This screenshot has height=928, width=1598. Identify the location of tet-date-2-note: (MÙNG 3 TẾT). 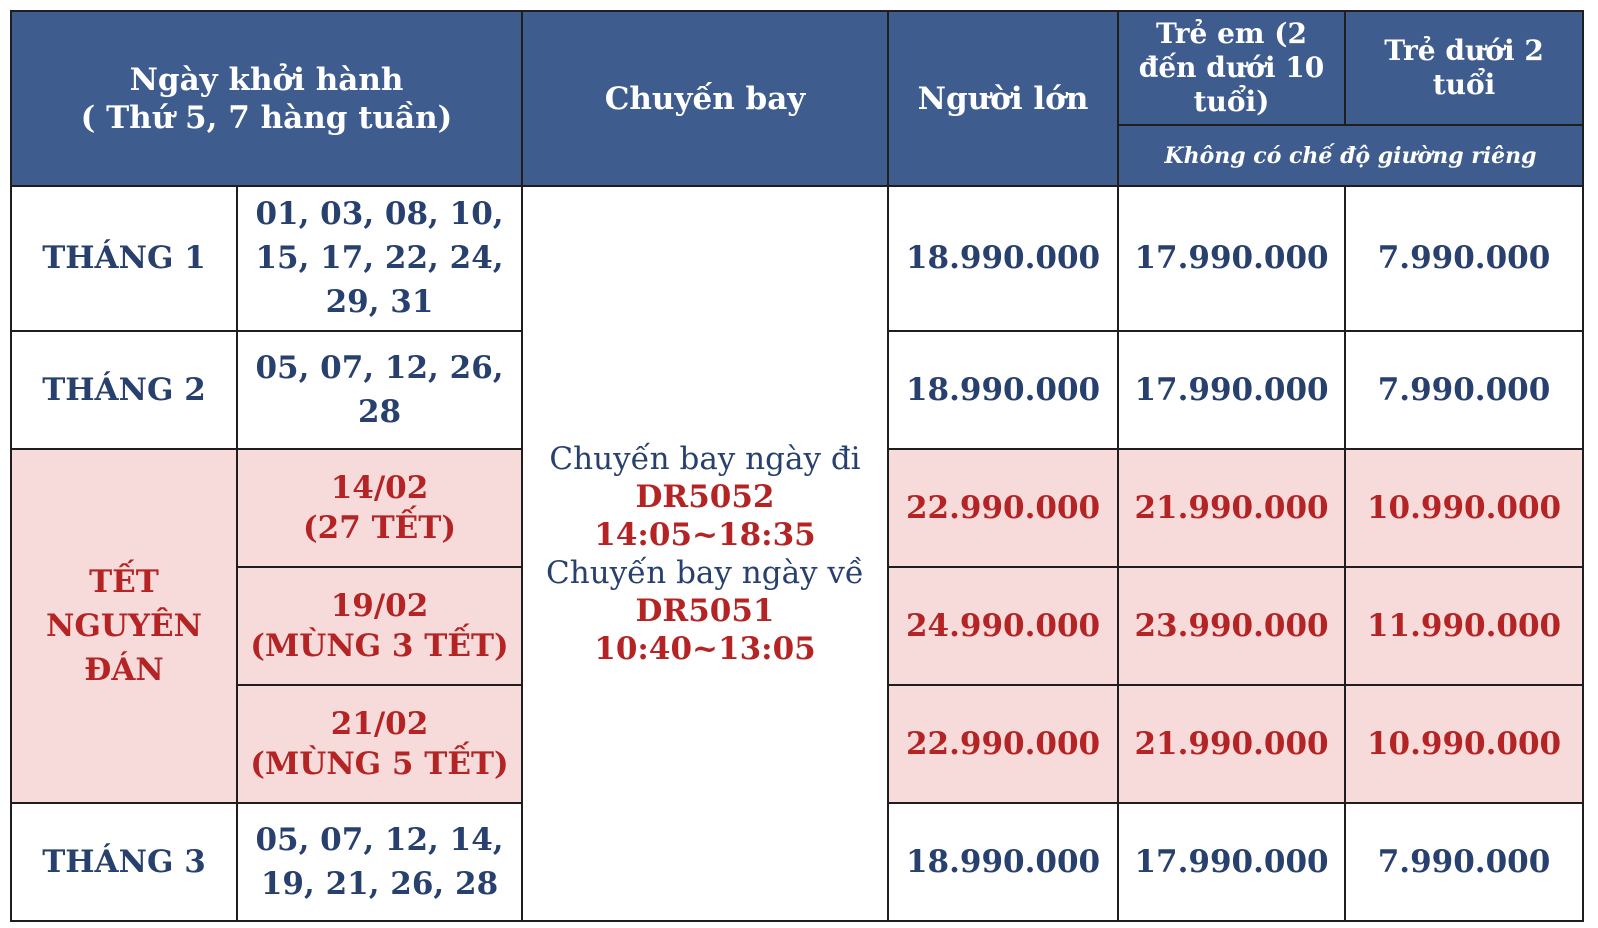
(379, 645).